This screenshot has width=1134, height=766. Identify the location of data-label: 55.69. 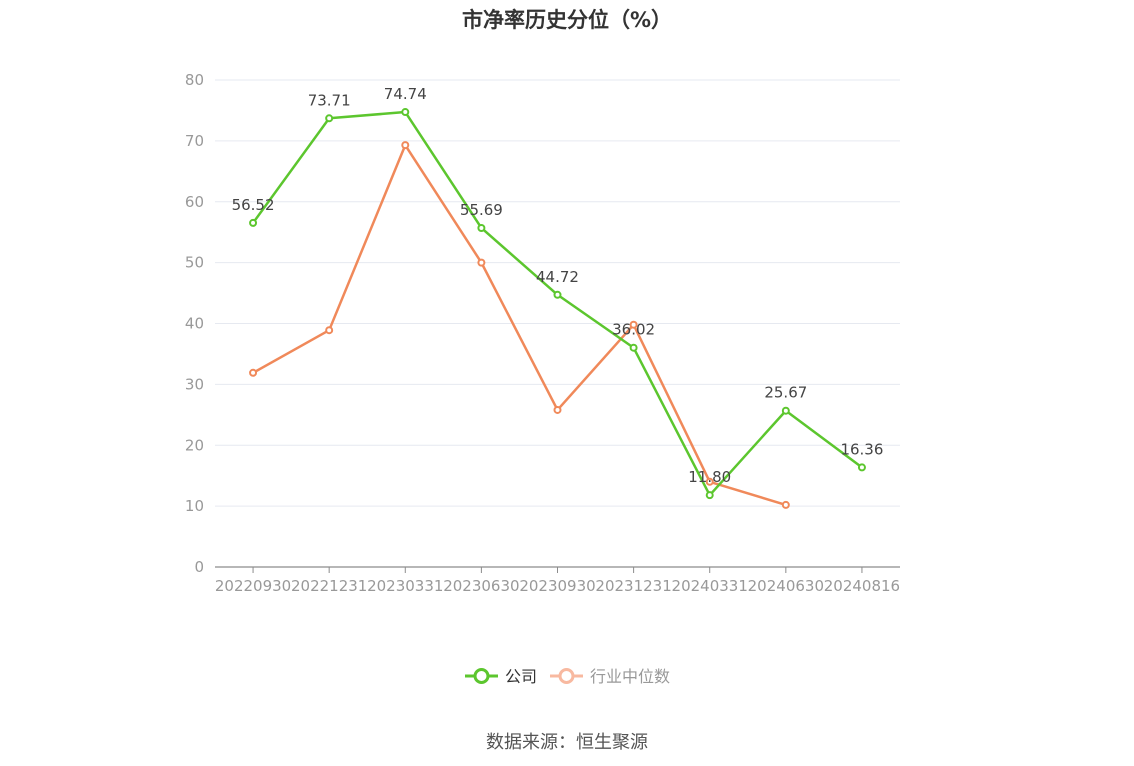
(481, 210).